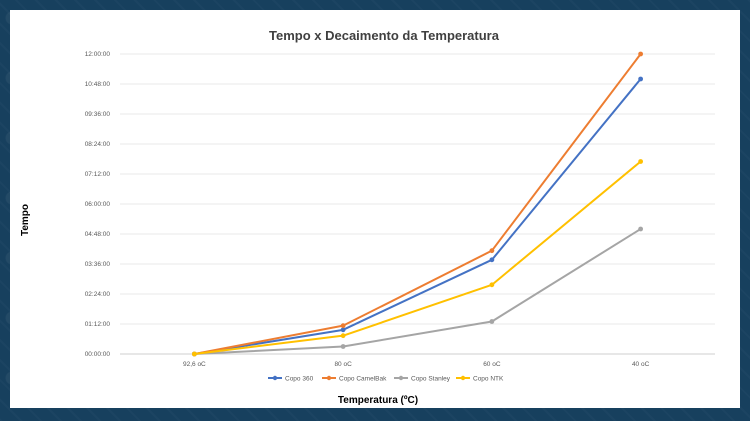  I want to click on y-tick-label: 08:24:00, so click(98, 144).